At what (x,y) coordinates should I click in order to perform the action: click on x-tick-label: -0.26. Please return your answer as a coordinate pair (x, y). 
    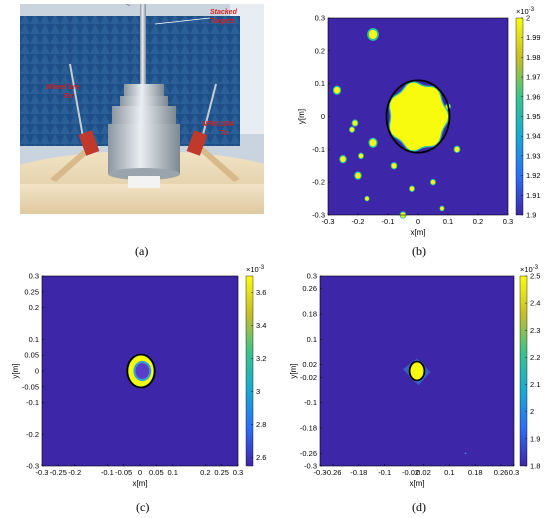
    Looking at the image, I should click on (332, 472).